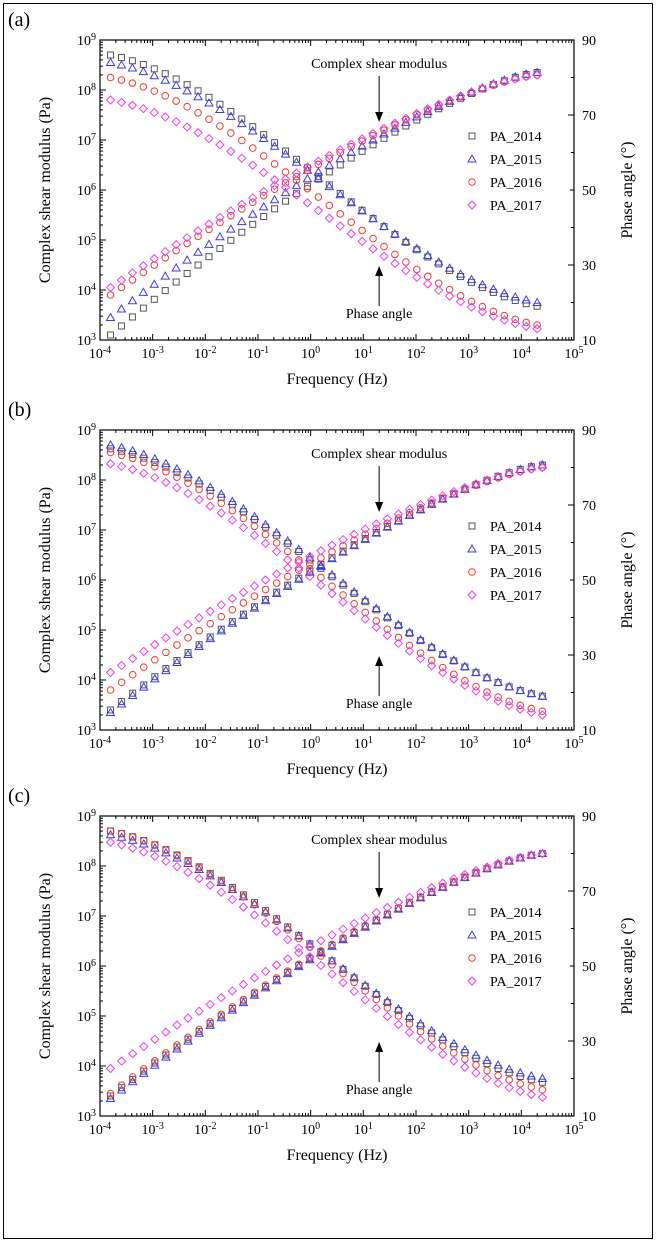  I want to click on annotation-phase: Phase angle, so click(379, 704).